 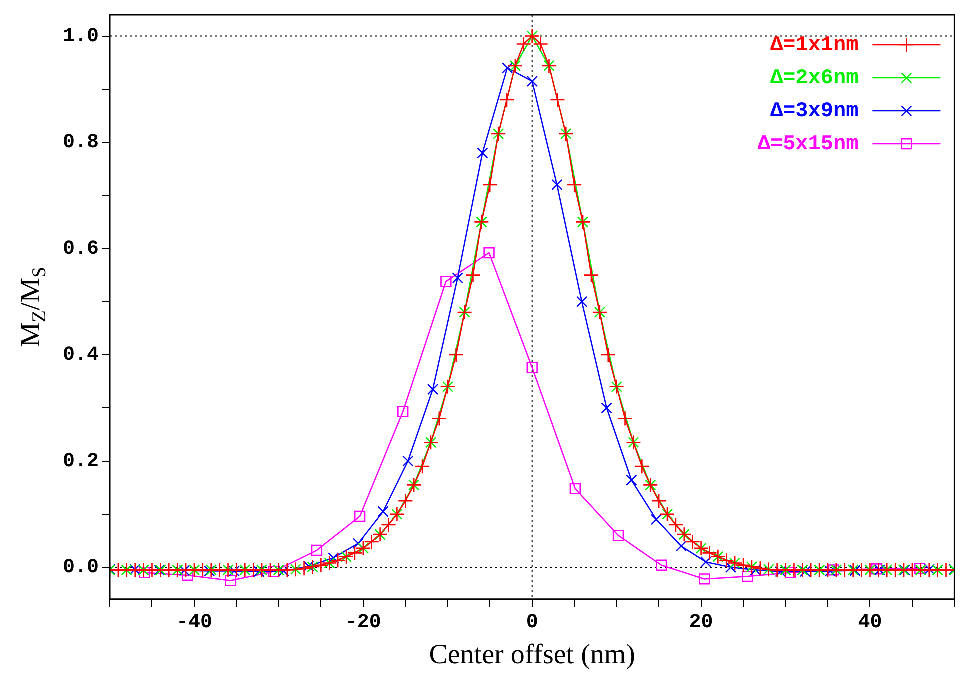 What do you see at coordinates (33, 307) in the screenshot?
I see `y-axis-title: MZ/MS` at bounding box center [33, 307].